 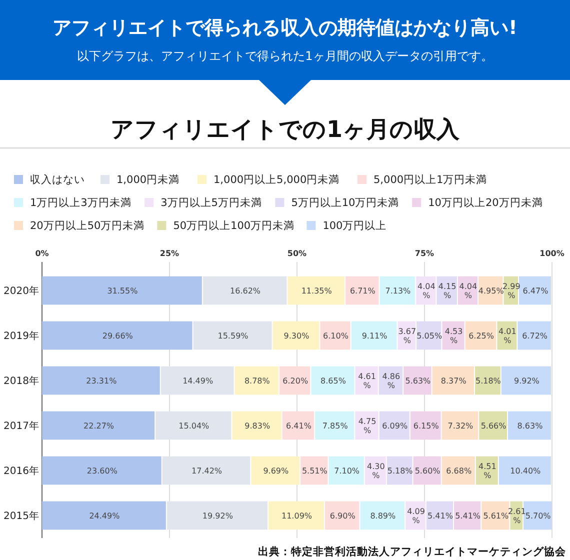 I want to click on data-label: 6.09%, so click(x=395, y=426).